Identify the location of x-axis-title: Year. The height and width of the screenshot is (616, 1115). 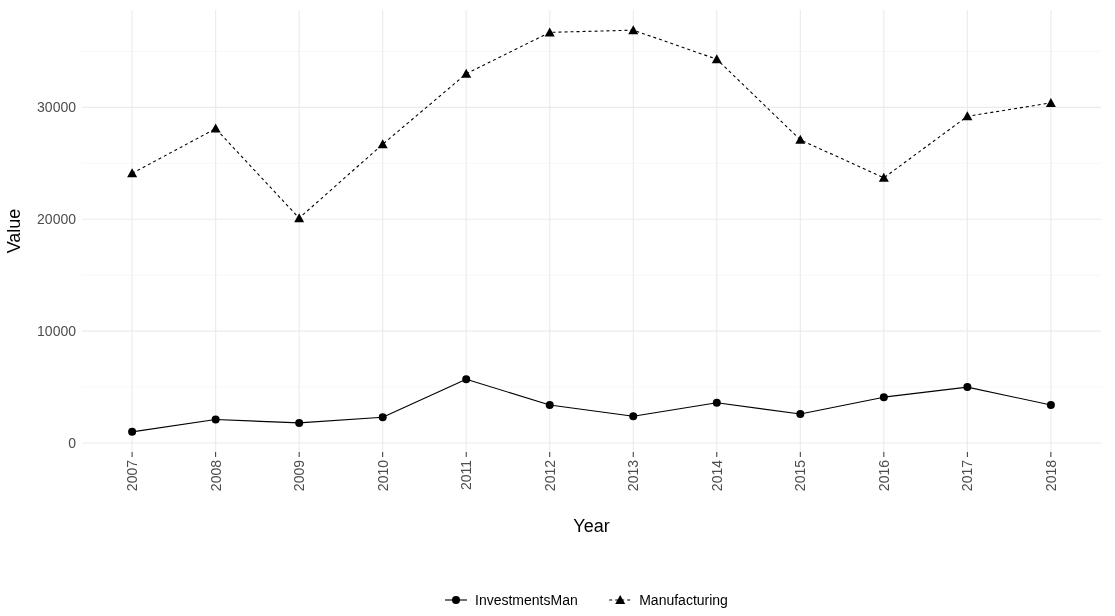
(591, 526).